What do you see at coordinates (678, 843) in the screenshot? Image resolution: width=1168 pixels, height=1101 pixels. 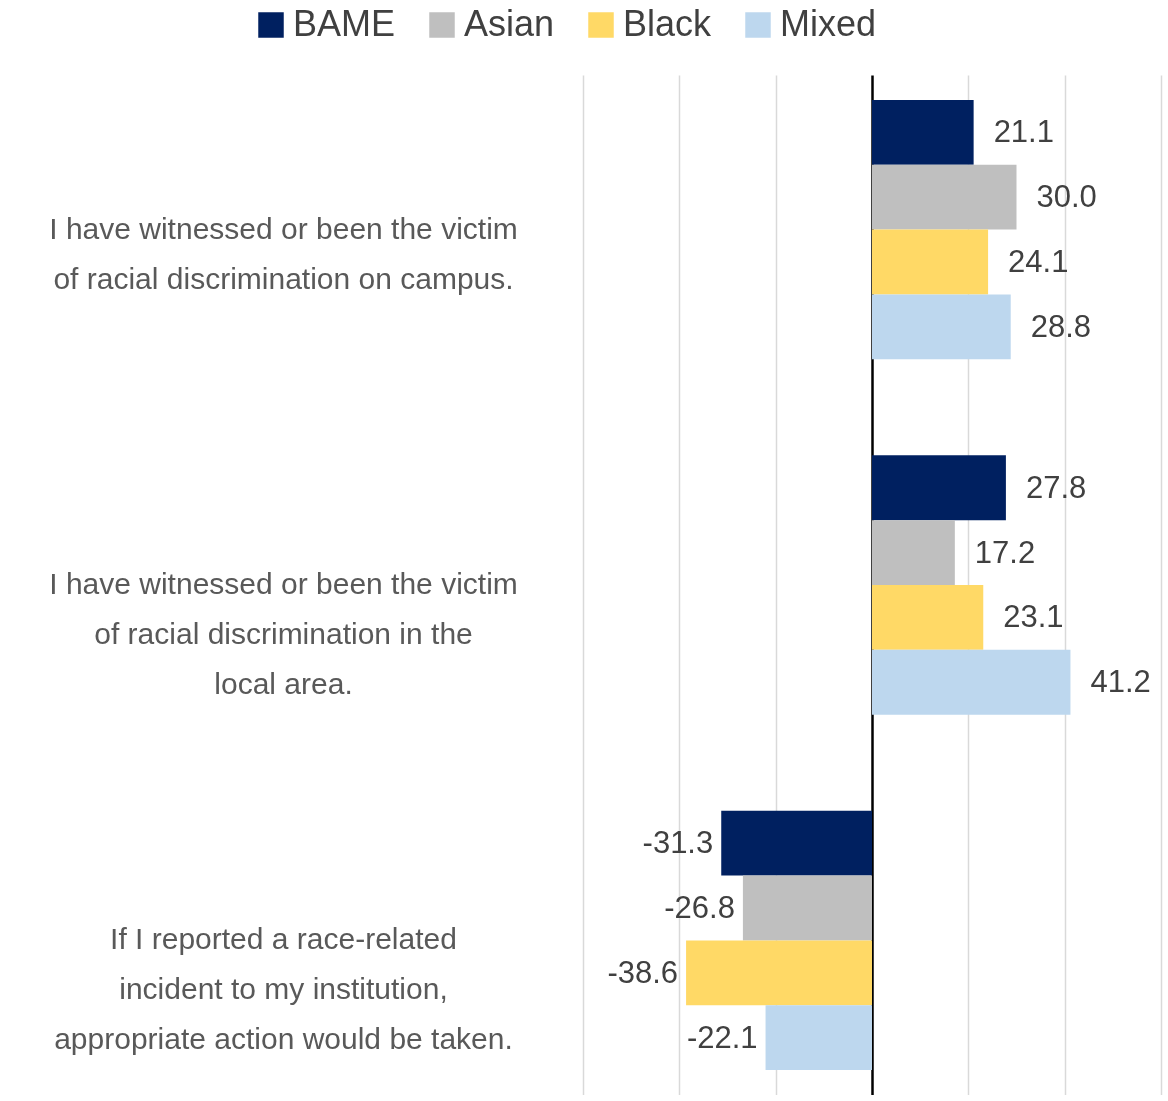 I see `data-label: -31.3` at bounding box center [678, 843].